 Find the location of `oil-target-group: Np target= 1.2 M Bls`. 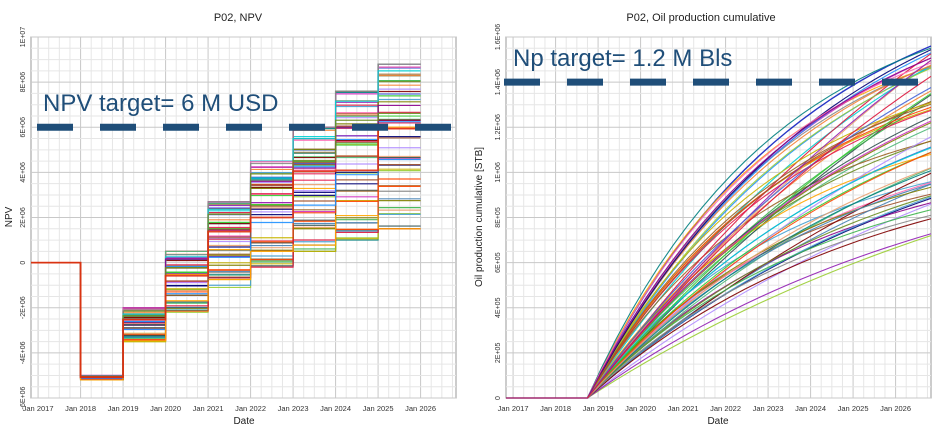

oil-target-group: Np target= 1.2 M Bls is located at coordinates (715, 65).